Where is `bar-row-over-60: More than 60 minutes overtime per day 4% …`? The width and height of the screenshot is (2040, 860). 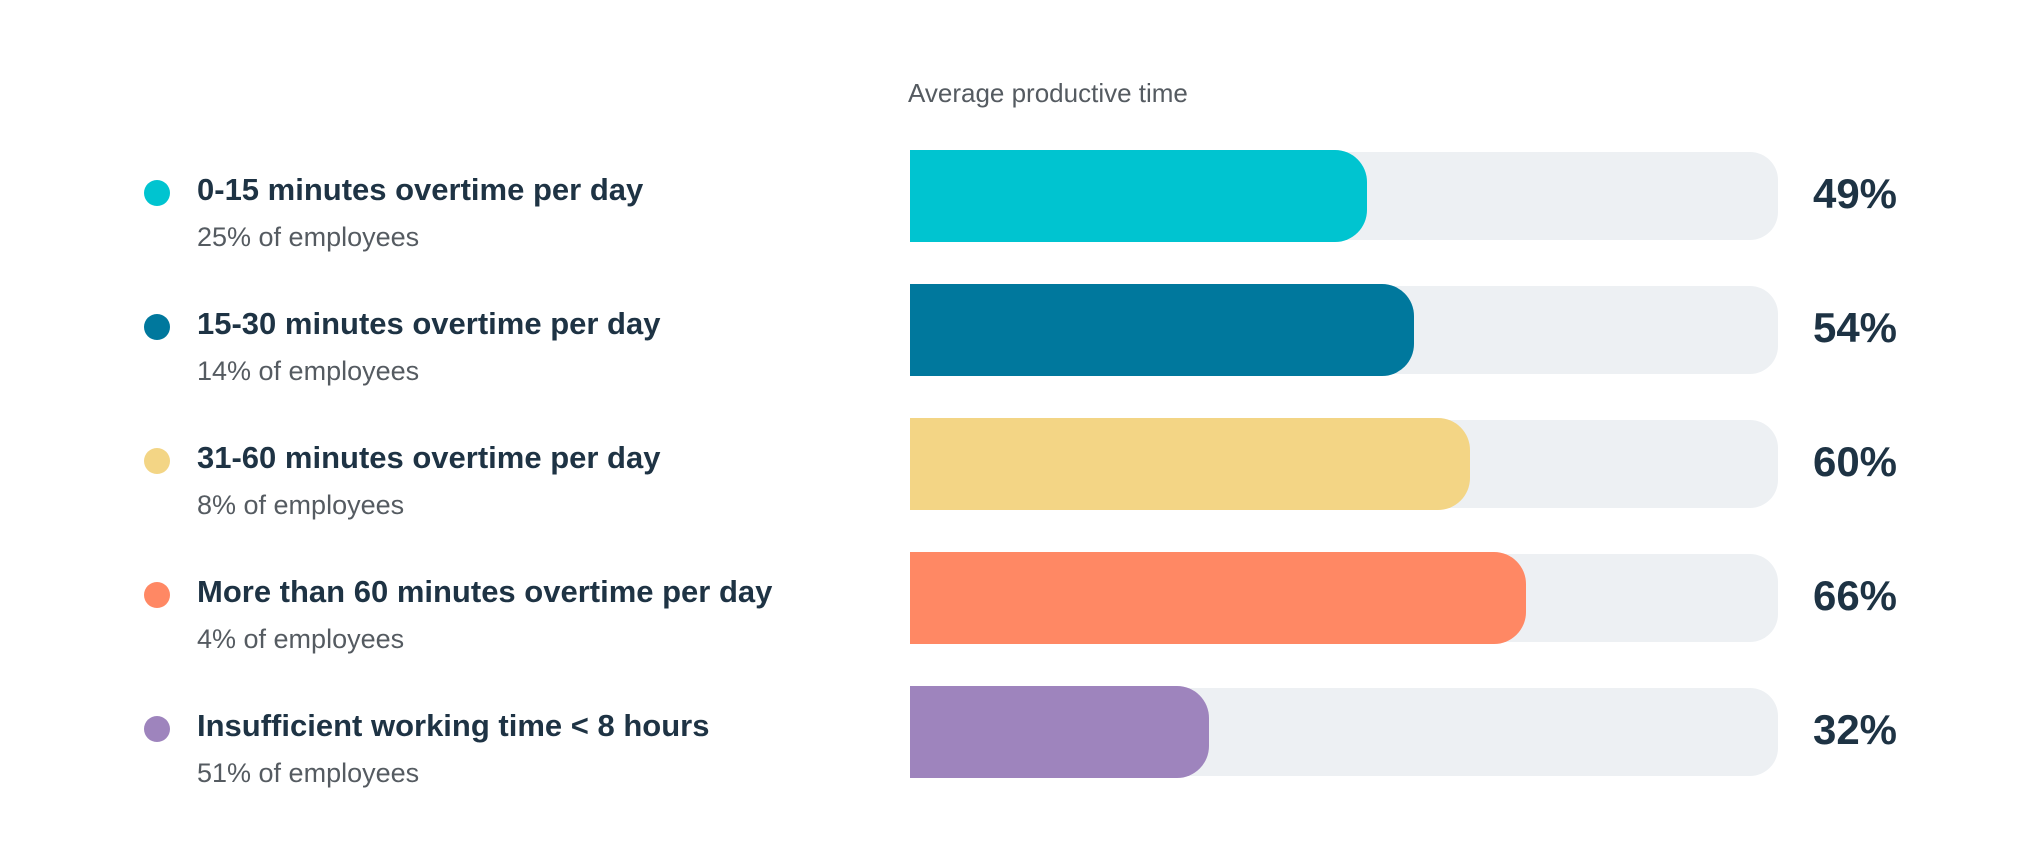 bar-row-over-60: More than 60 minutes overtime per day 4% … is located at coordinates (1020, 613).